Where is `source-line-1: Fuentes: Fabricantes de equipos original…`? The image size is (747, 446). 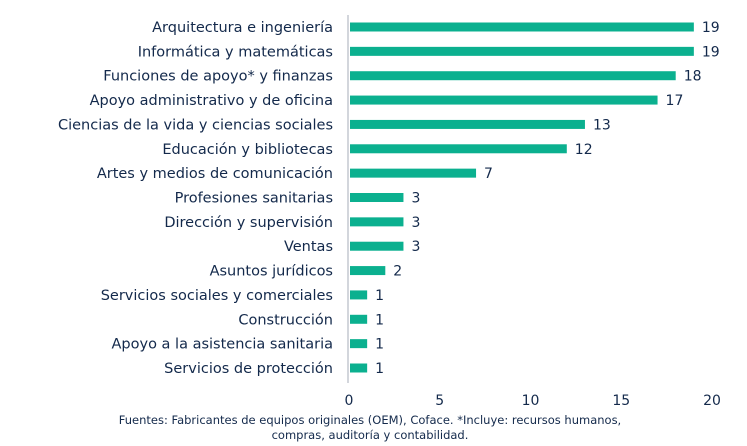
source-line-1: Fuentes: Fabricantes de equipos original… is located at coordinates (370, 420).